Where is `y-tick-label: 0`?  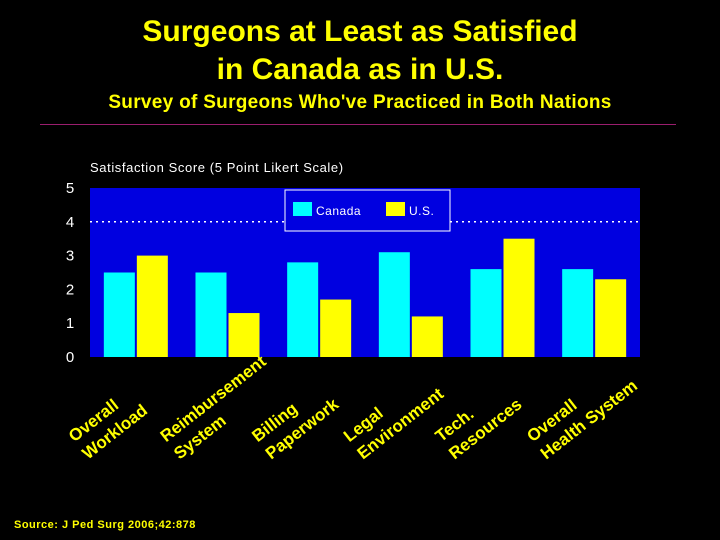
y-tick-label: 0 is located at coordinates (70, 357).